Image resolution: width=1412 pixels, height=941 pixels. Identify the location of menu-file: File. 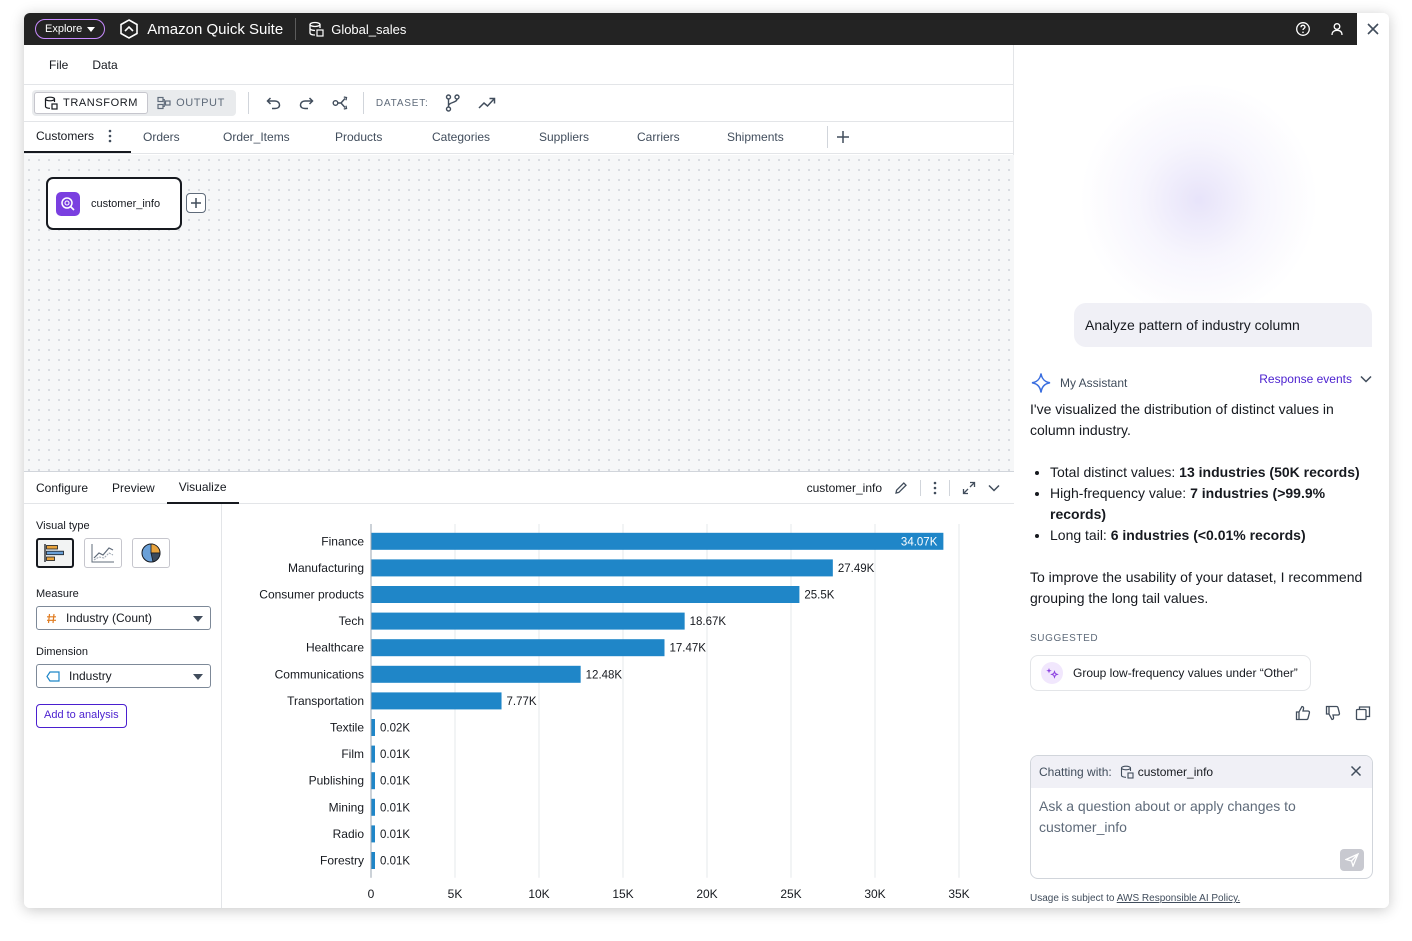
(59, 64).